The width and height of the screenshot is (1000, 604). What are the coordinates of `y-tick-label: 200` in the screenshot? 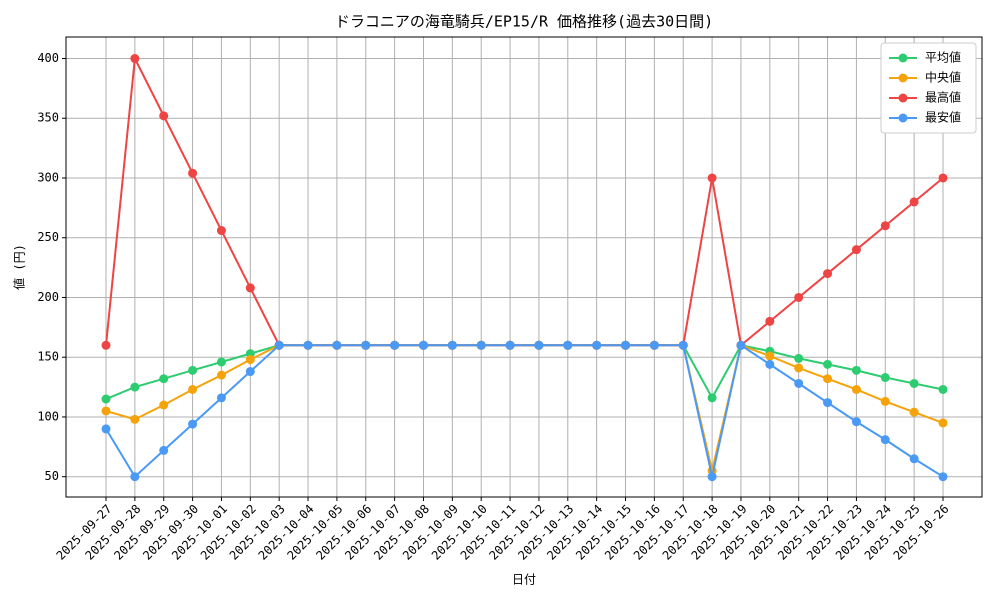 It's located at (48, 297).